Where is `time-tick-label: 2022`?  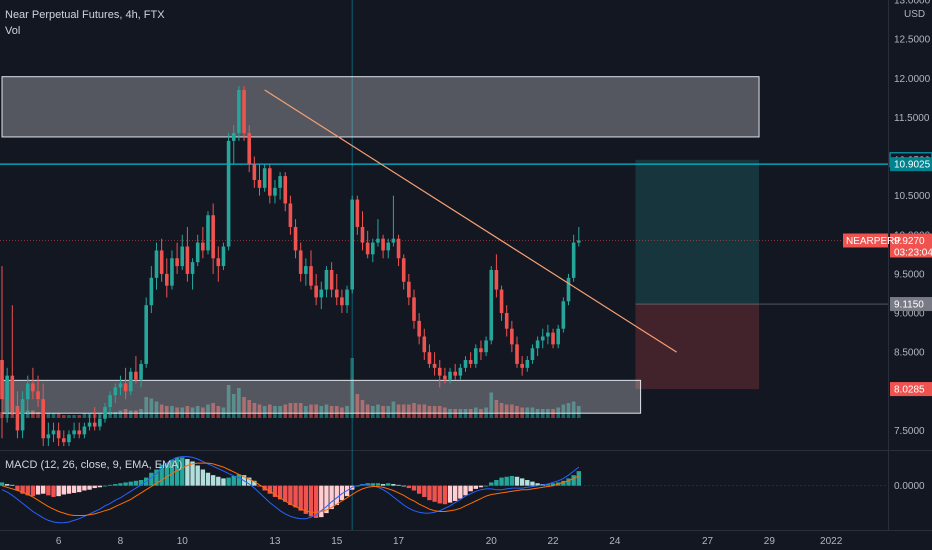 time-tick-label: 2022 is located at coordinates (831, 541).